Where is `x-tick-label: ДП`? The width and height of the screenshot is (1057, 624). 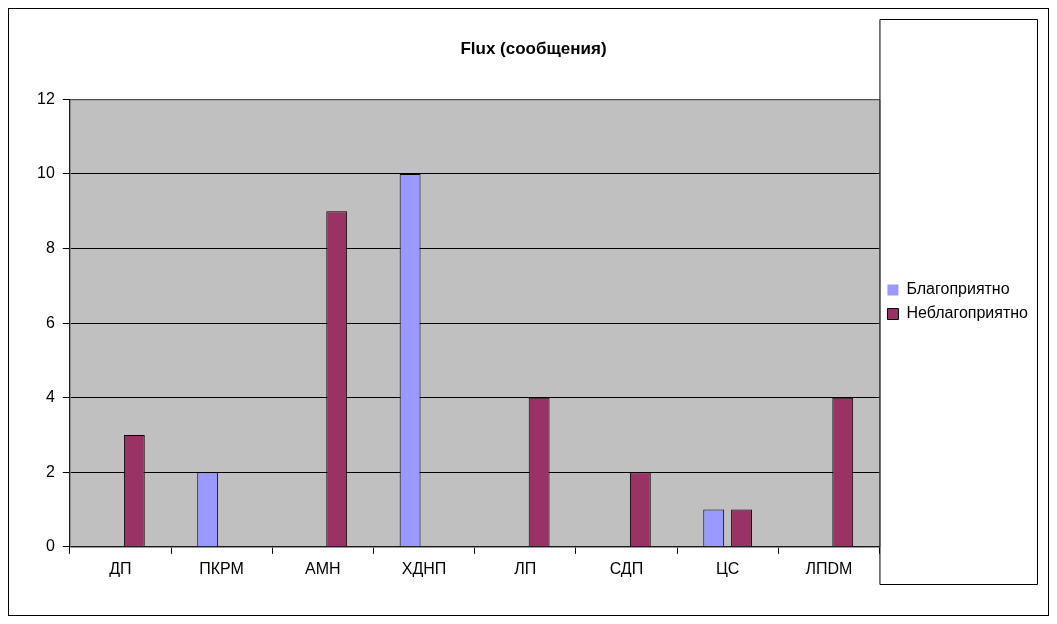 x-tick-label: ДП is located at coordinates (120, 568).